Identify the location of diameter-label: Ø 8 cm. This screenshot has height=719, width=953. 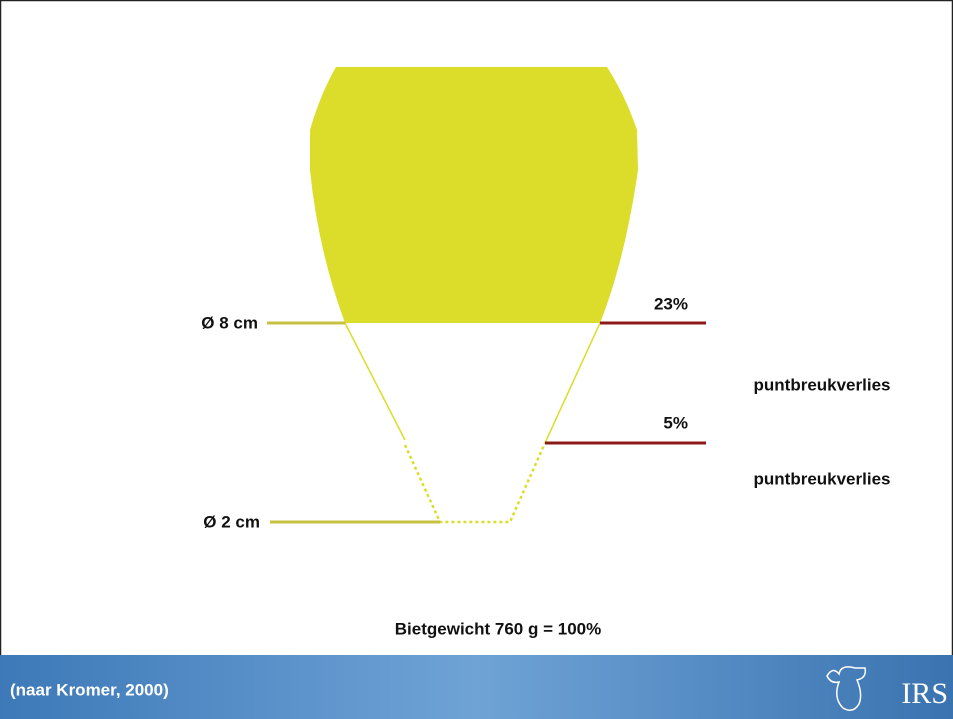
(229, 322).